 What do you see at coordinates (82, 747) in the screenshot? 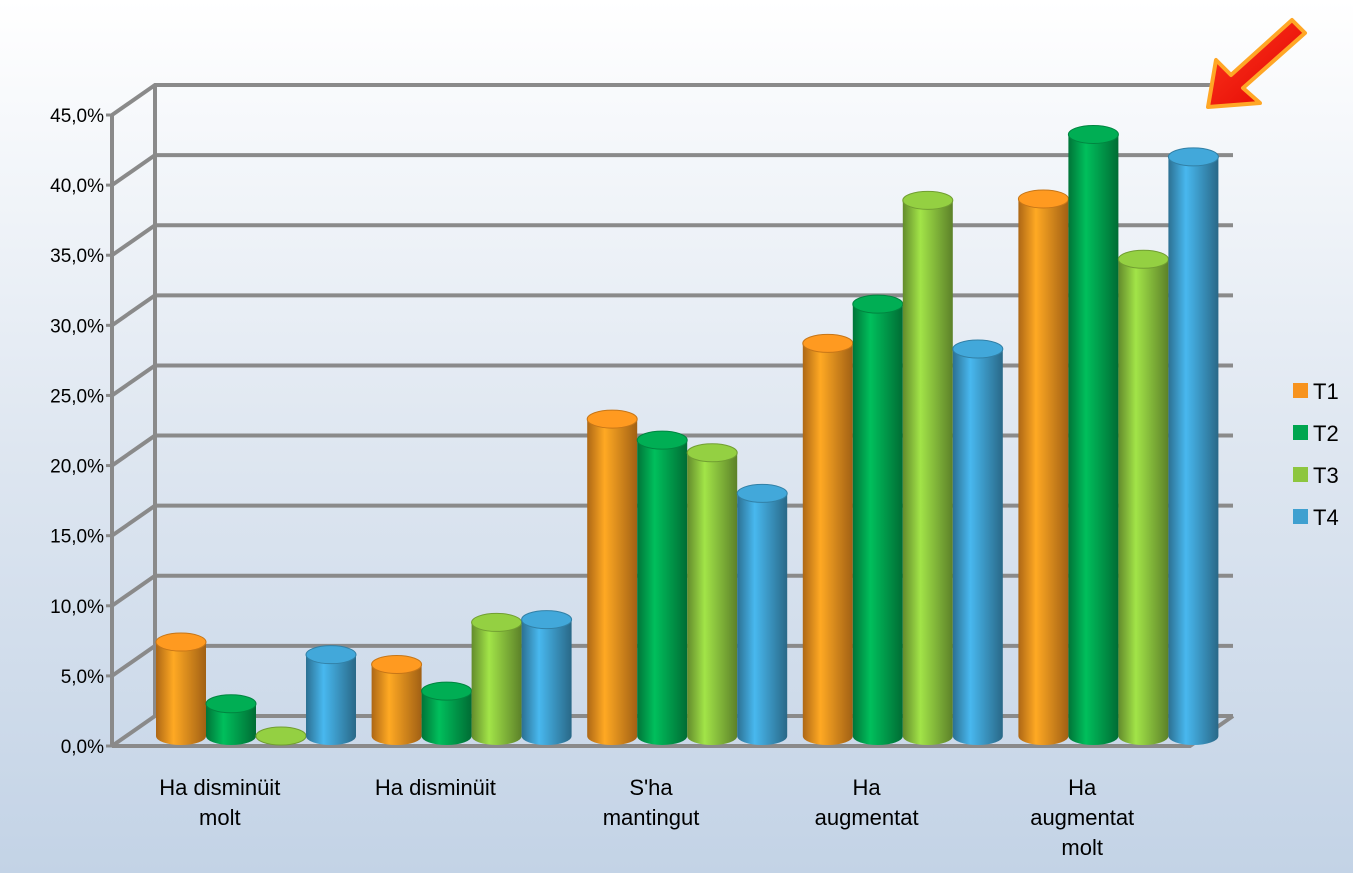
I see `y-tick-label: 0,0%` at bounding box center [82, 747].